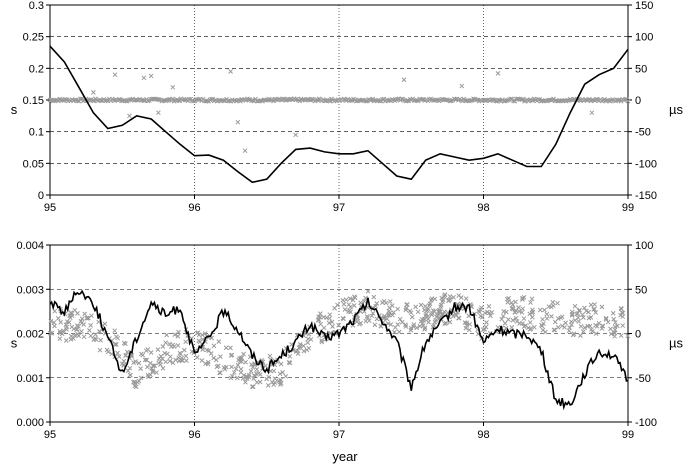 This screenshot has height=465, width=687. Describe the element at coordinates (30, 423) in the screenshot. I see `y-left-tick-label: 0.000` at that location.